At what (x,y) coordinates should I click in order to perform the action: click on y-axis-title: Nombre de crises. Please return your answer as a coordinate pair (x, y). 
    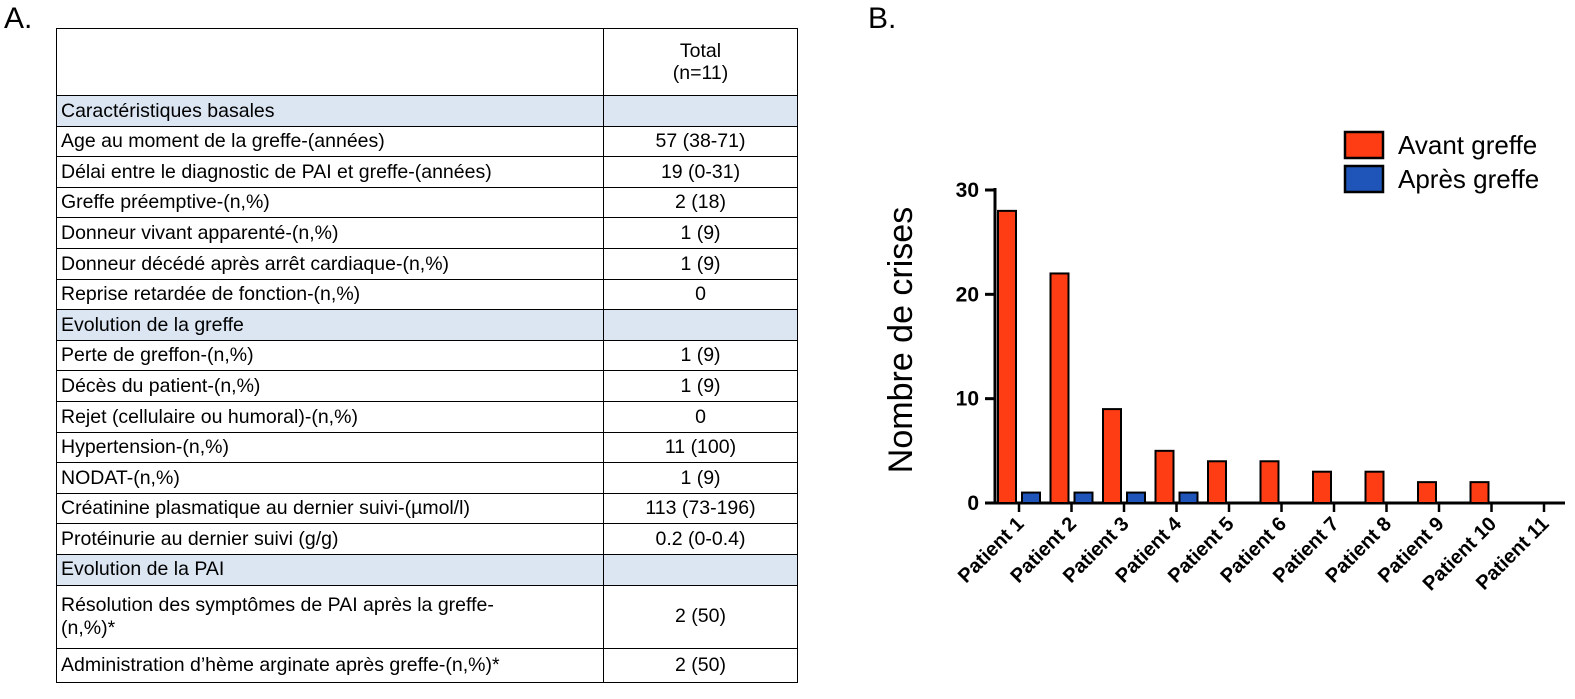
    Looking at the image, I should click on (901, 340).